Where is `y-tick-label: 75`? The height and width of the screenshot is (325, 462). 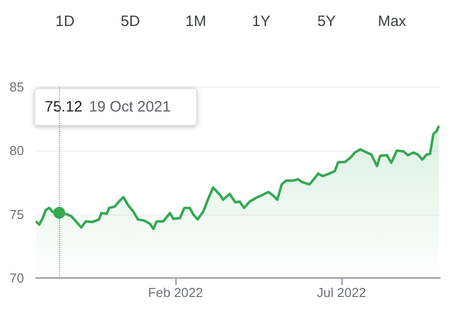
y-tick-label: 75 is located at coordinates (17, 214).